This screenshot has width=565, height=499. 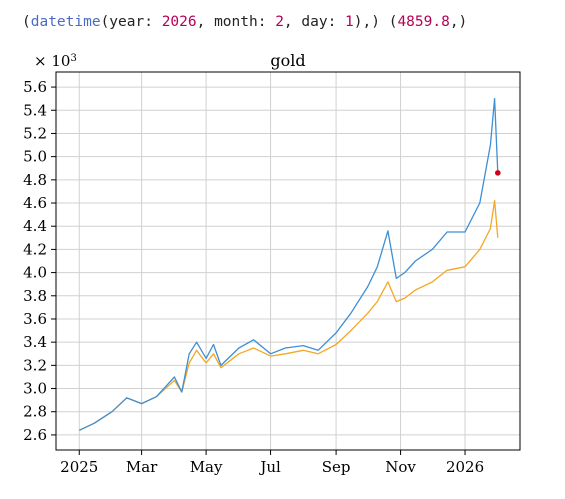 I want to click on highlight-point, so click(x=498, y=173).